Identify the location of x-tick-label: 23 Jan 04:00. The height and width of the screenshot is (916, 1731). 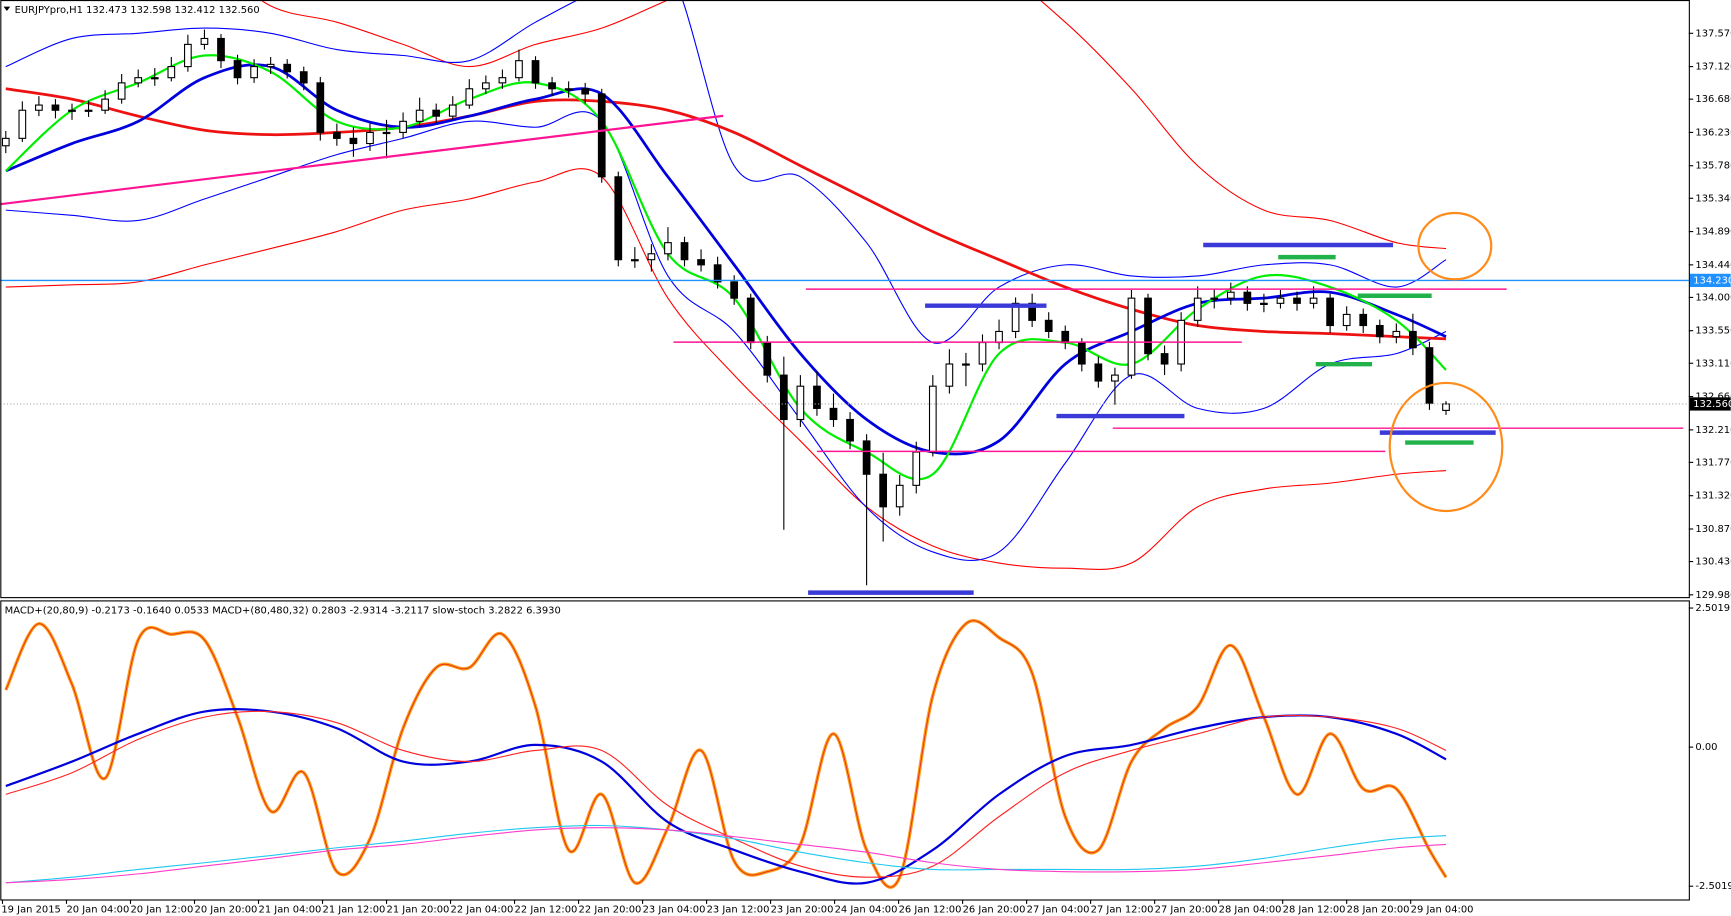
(674, 909).